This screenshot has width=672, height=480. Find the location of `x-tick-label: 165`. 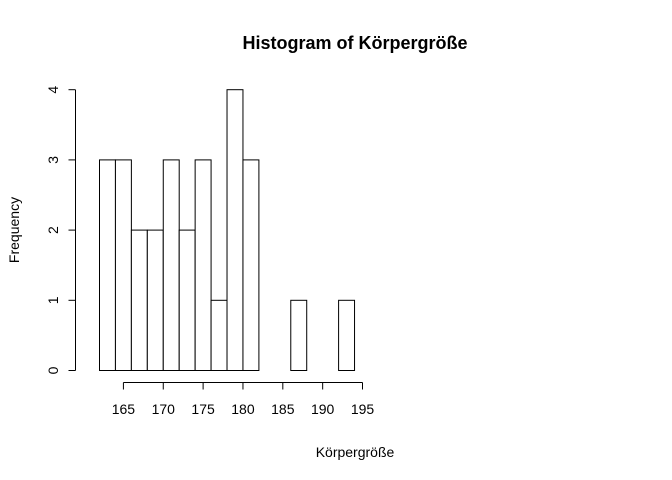

x-tick-label: 165 is located at coordinates (124, 409).